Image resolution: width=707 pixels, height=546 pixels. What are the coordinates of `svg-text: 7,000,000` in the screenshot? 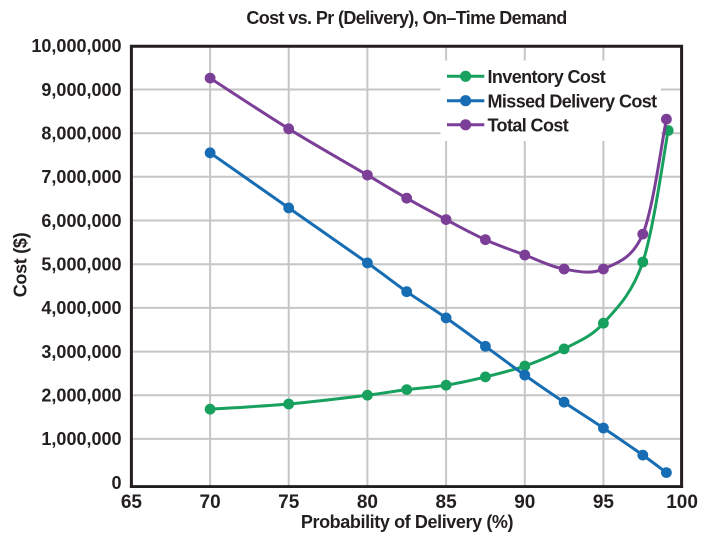 It's located at (81, 177).